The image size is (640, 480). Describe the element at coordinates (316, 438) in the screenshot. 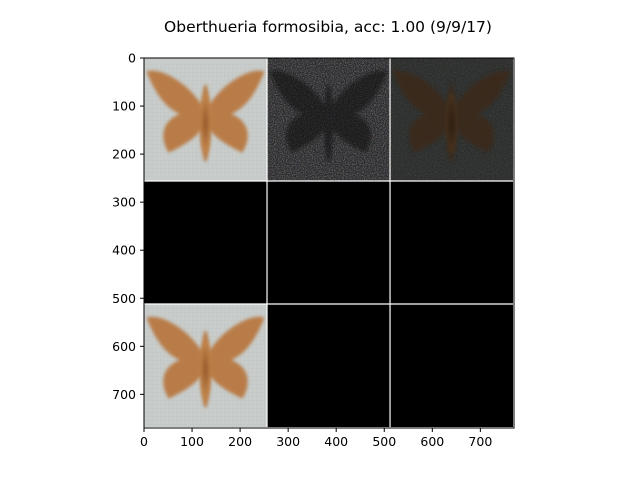

I see `x-axis: 0 100 200 300 400 500 600 700` at that location.